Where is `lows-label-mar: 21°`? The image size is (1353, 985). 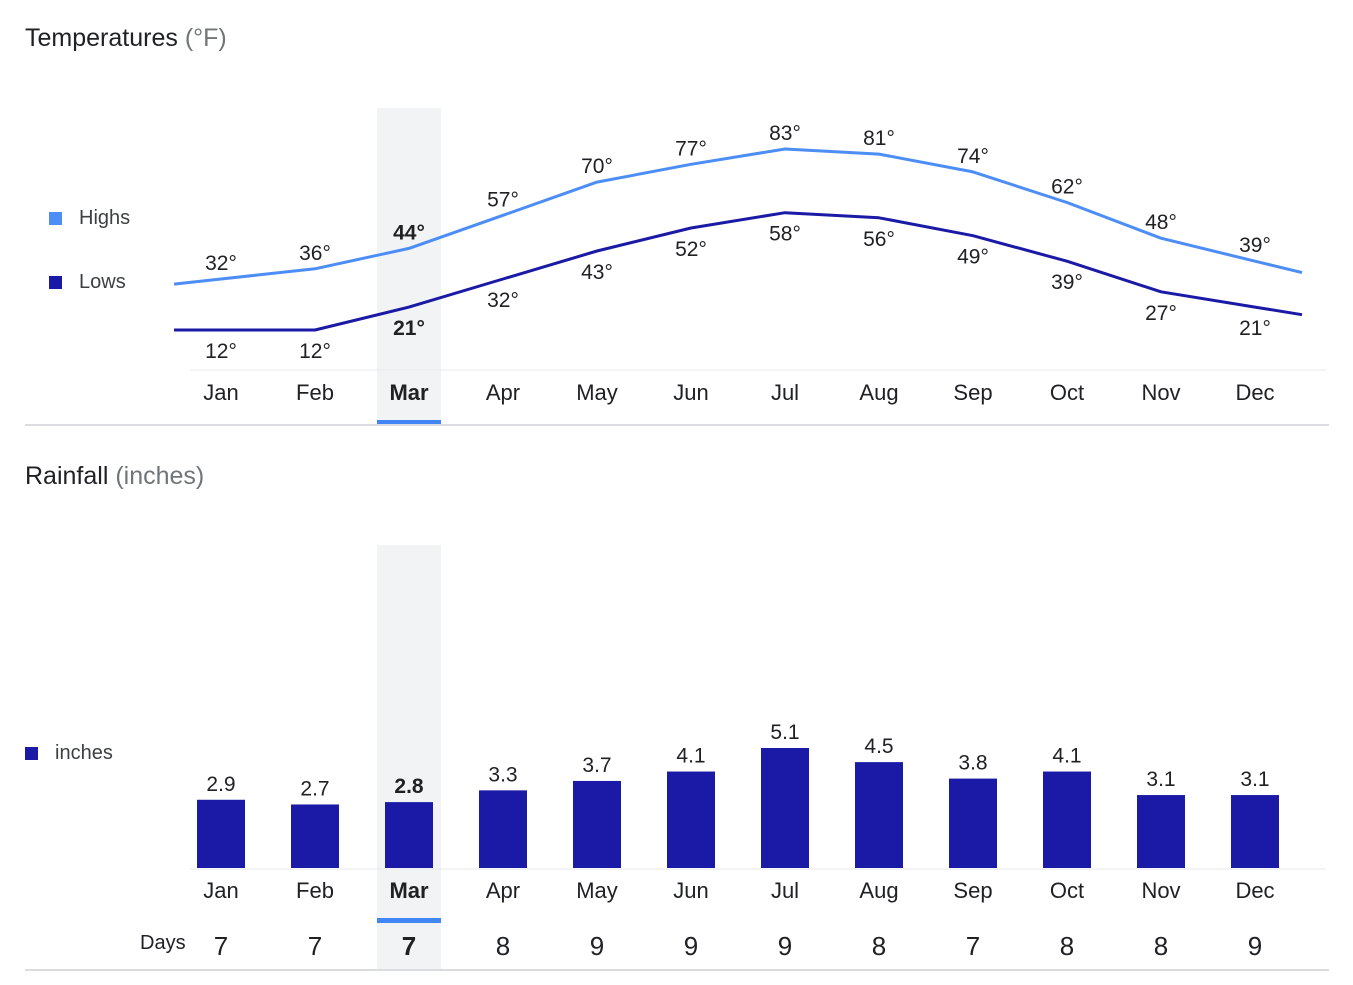 lows-label-mar: 21° is located at coordinates (409, 328).